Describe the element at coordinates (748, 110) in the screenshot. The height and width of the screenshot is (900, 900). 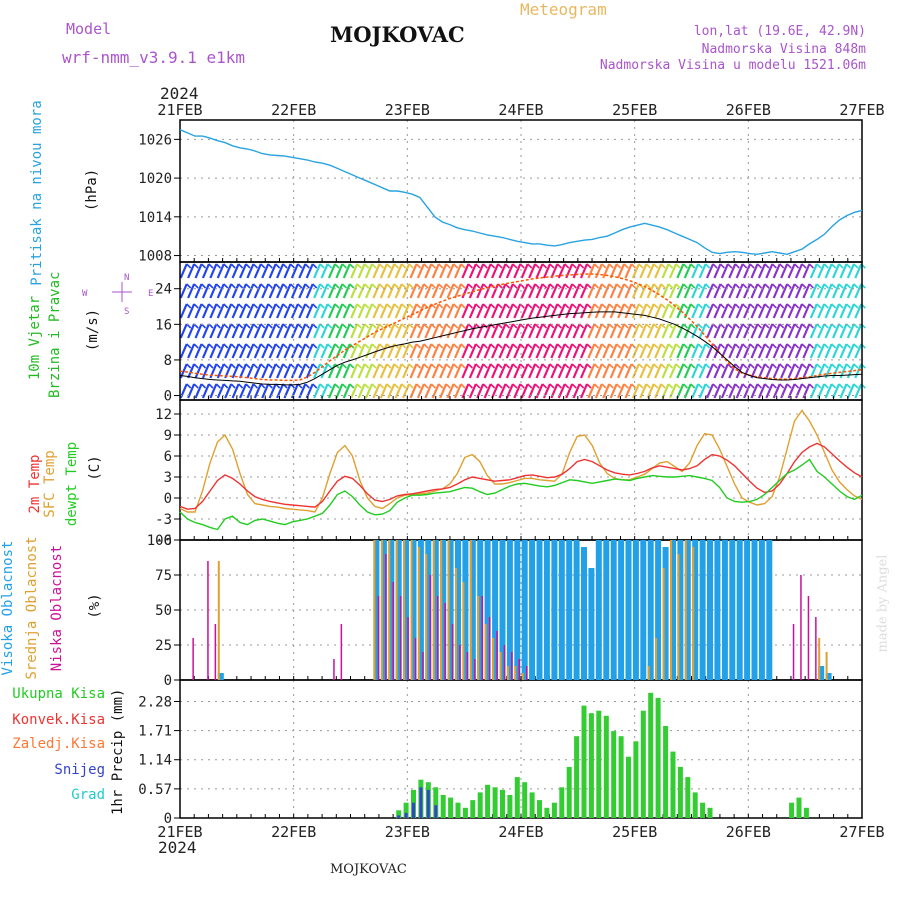
I see `x-tick-top-5: 26FEB` at that location.